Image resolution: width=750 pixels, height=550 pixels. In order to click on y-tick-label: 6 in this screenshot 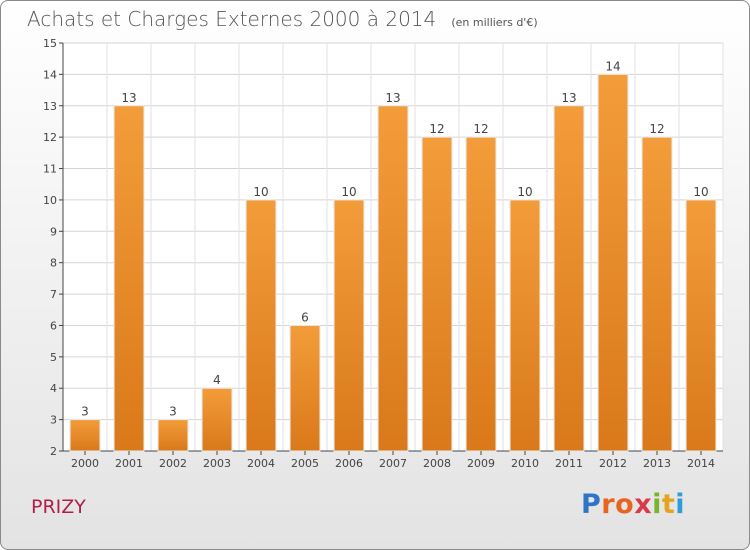, I will do `click(53, 325)`.